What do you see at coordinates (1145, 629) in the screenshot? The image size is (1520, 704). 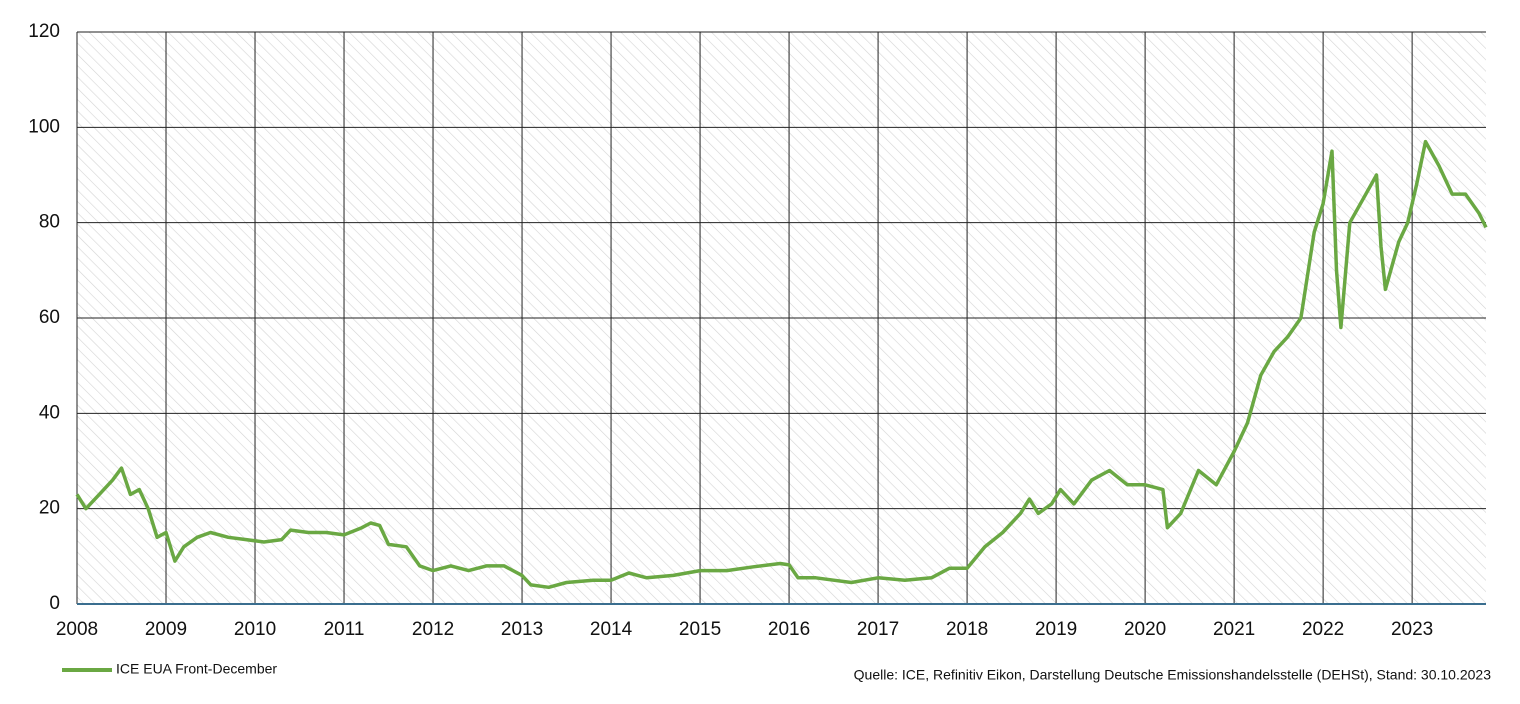 I see `x-tick-label: 2020` at bounding box center [1145, 629].